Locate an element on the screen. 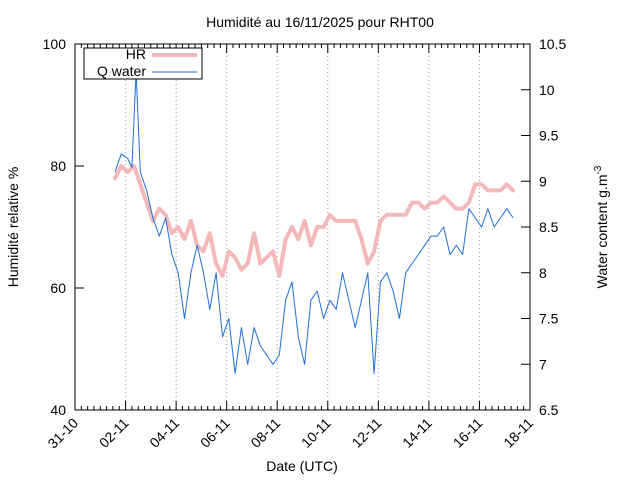 The image size is (640, 480). legend-label-hr: HR is located at coordinates (136, 54).